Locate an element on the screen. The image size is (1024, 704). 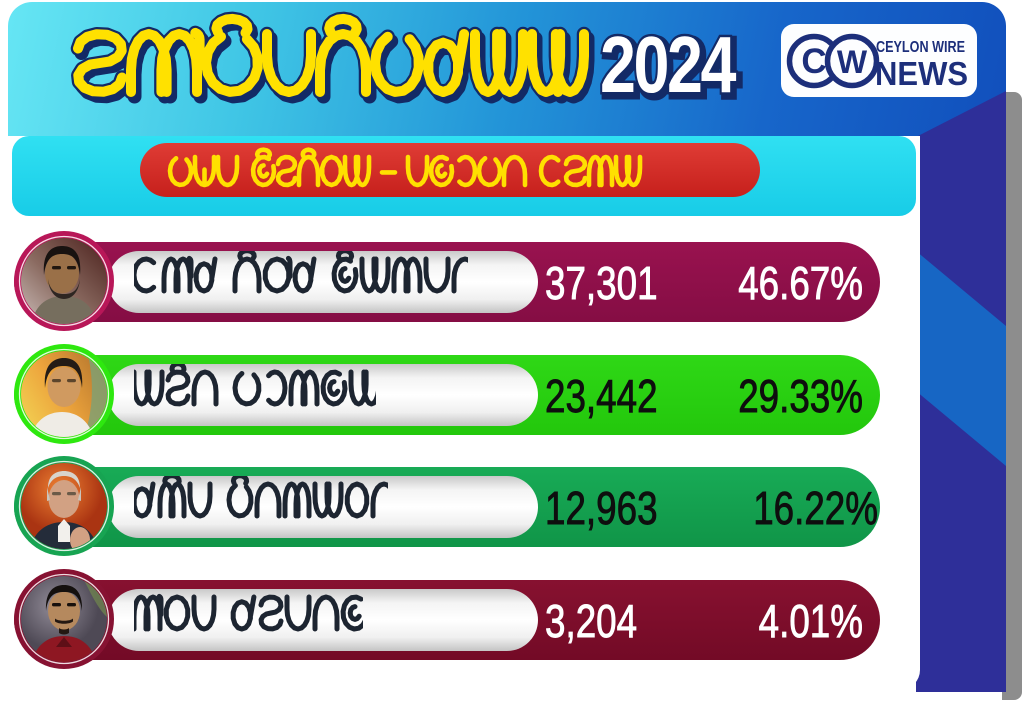
svg-text: W is located at coordinates (852, 62).